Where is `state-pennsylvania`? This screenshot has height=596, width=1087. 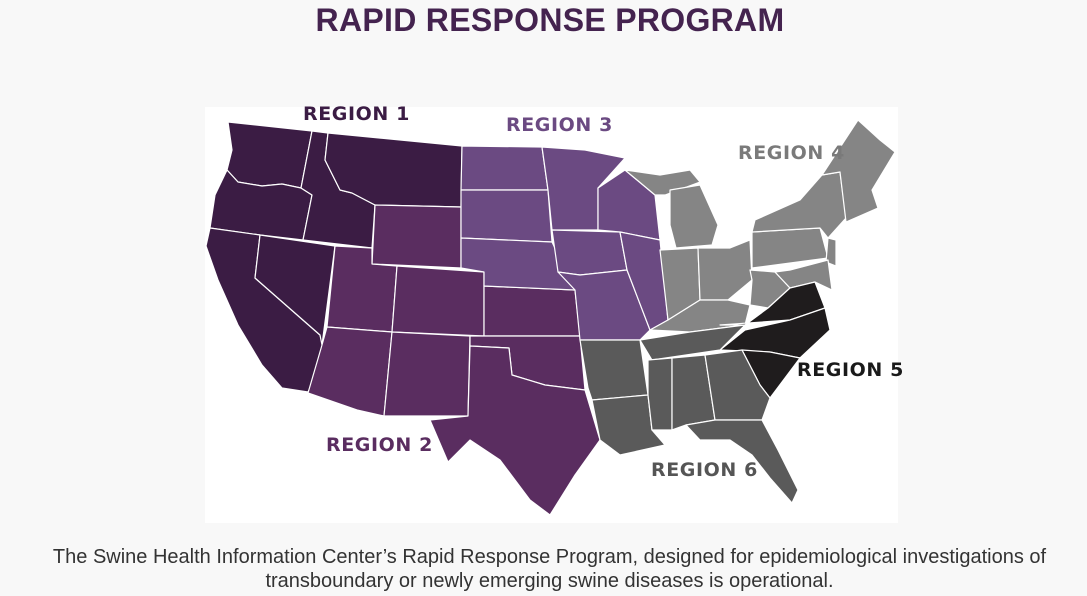 state-pennsylvania is located at coordinates (790, 248).